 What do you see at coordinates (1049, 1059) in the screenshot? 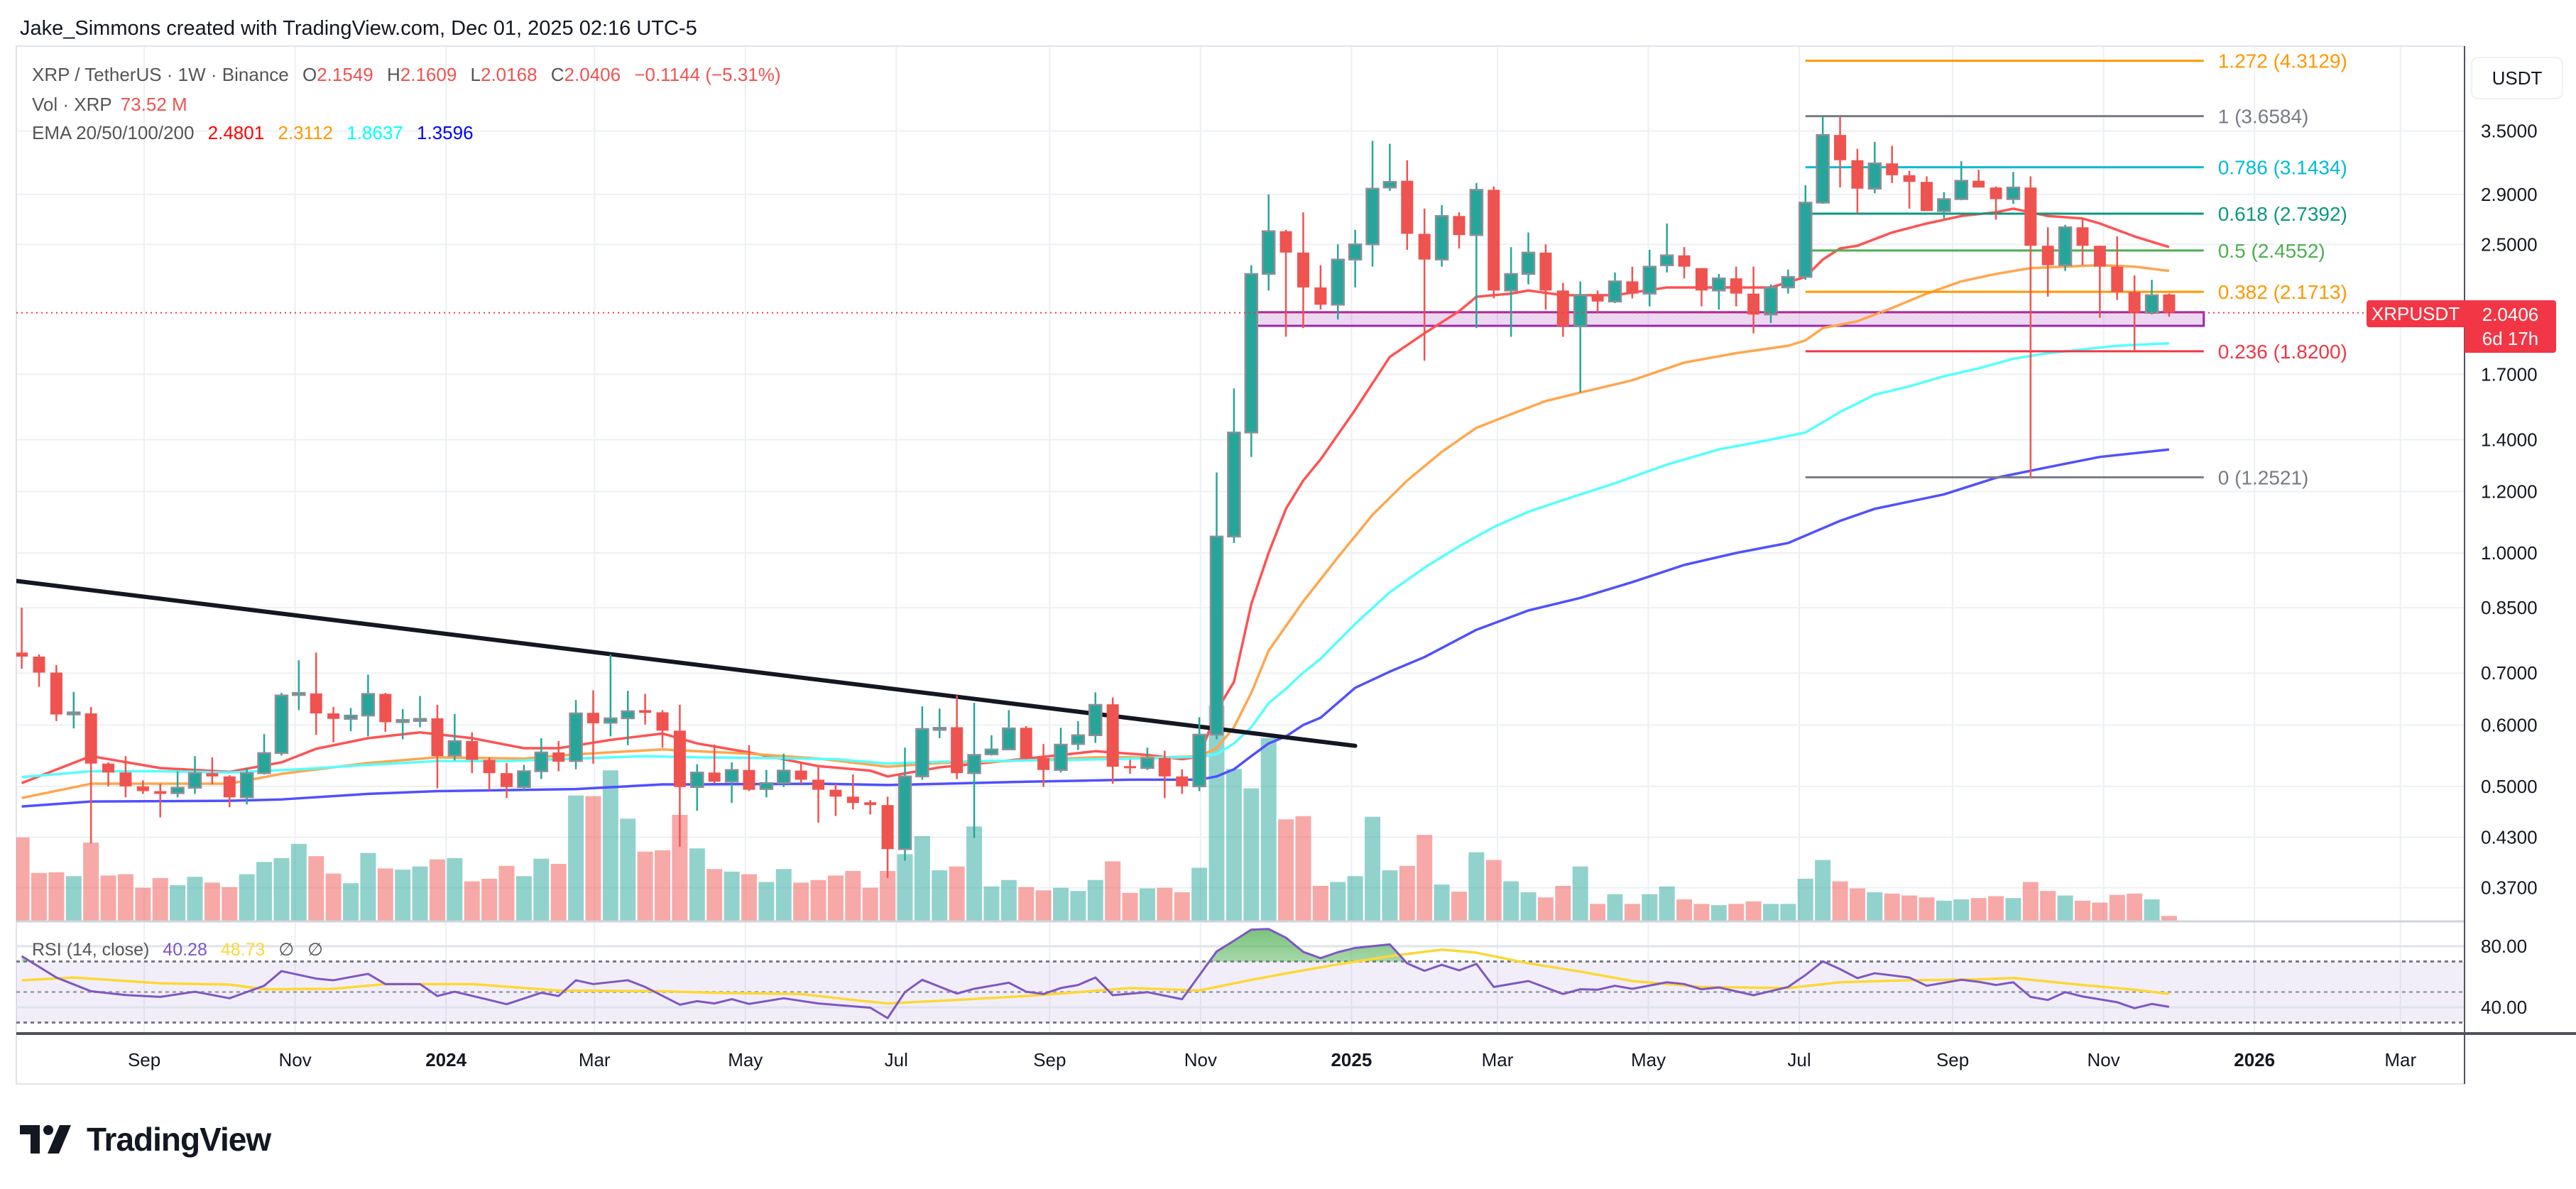
I see `time-tick-label: Sep` at bounding box center [1049, 1059].